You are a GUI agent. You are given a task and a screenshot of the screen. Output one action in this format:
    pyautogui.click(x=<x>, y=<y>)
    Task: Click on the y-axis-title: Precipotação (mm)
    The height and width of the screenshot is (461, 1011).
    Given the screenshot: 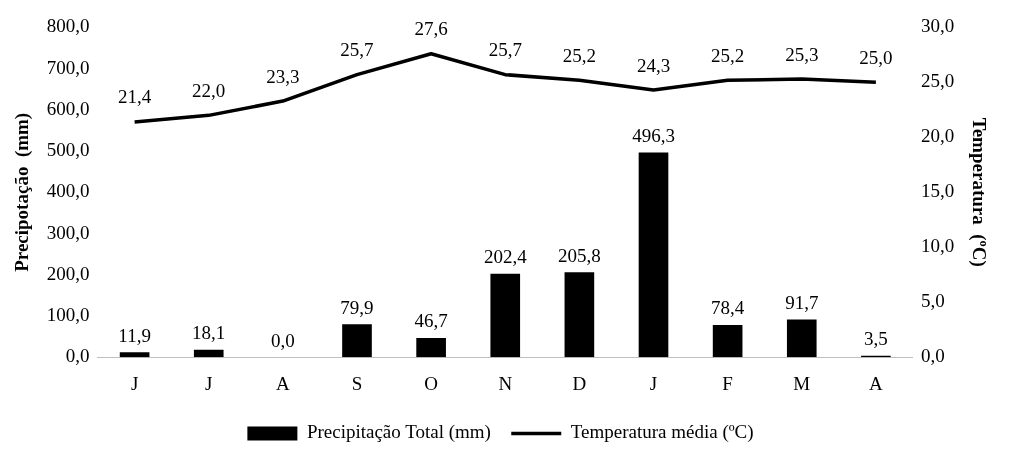 What is the action you would take?
    pyautogui.click(x=22, y=192)
    